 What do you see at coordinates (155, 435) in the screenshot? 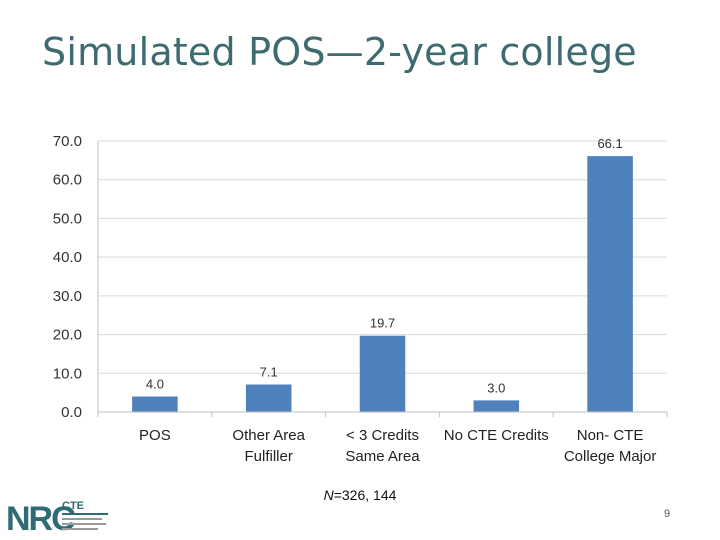
I see `x-tick-label: POS` at bounding box center [155, 435].